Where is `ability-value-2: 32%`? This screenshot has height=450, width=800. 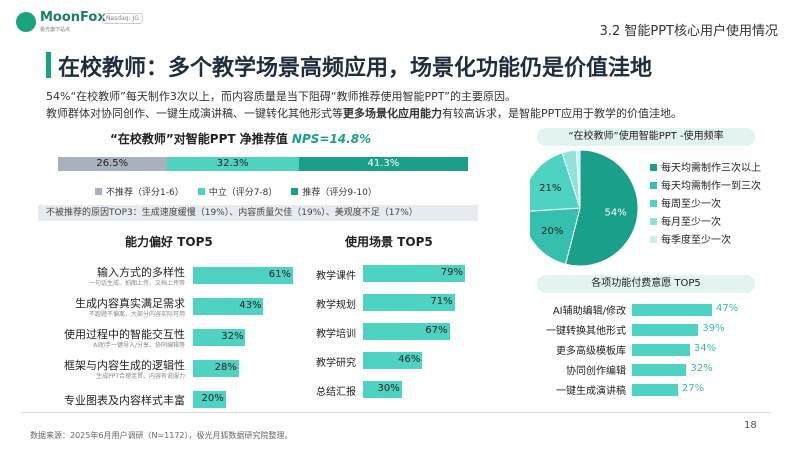 ability-value-2: 32% is located at coordinates (232, 336).